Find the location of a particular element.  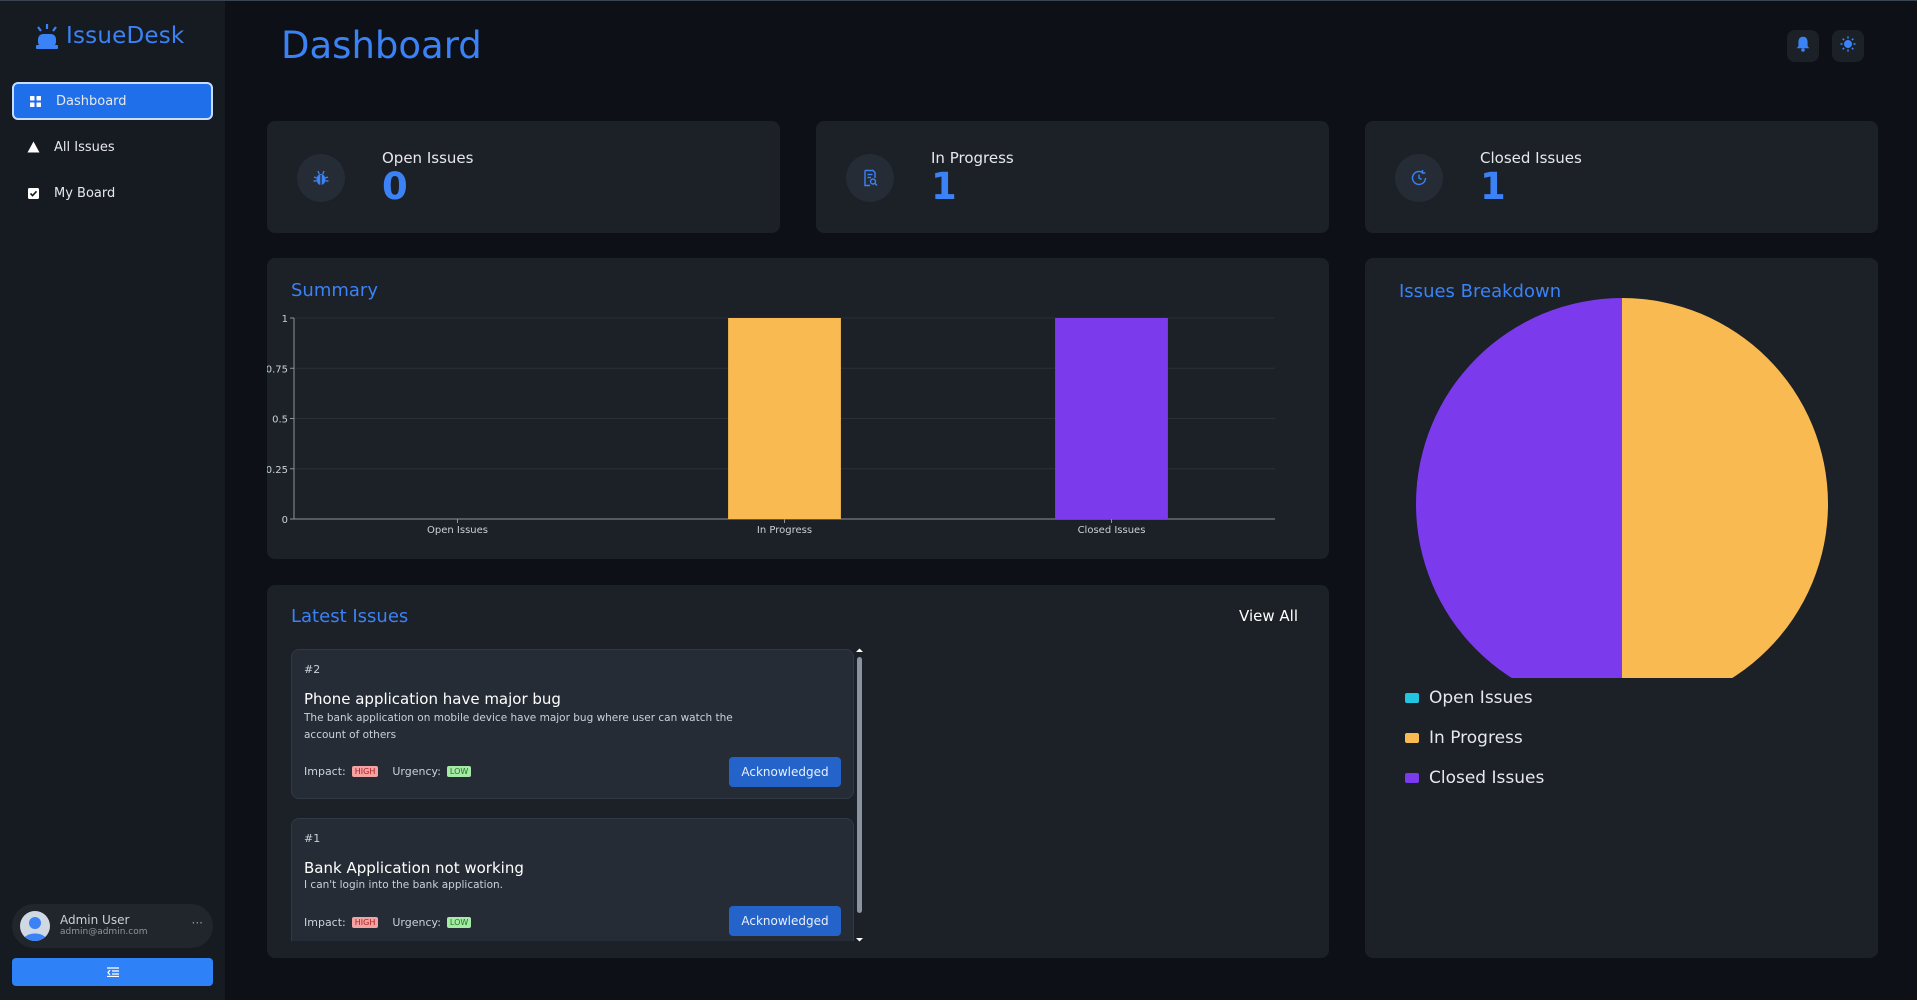

app-name: IssueDesk is located at coordinates (125, 36).